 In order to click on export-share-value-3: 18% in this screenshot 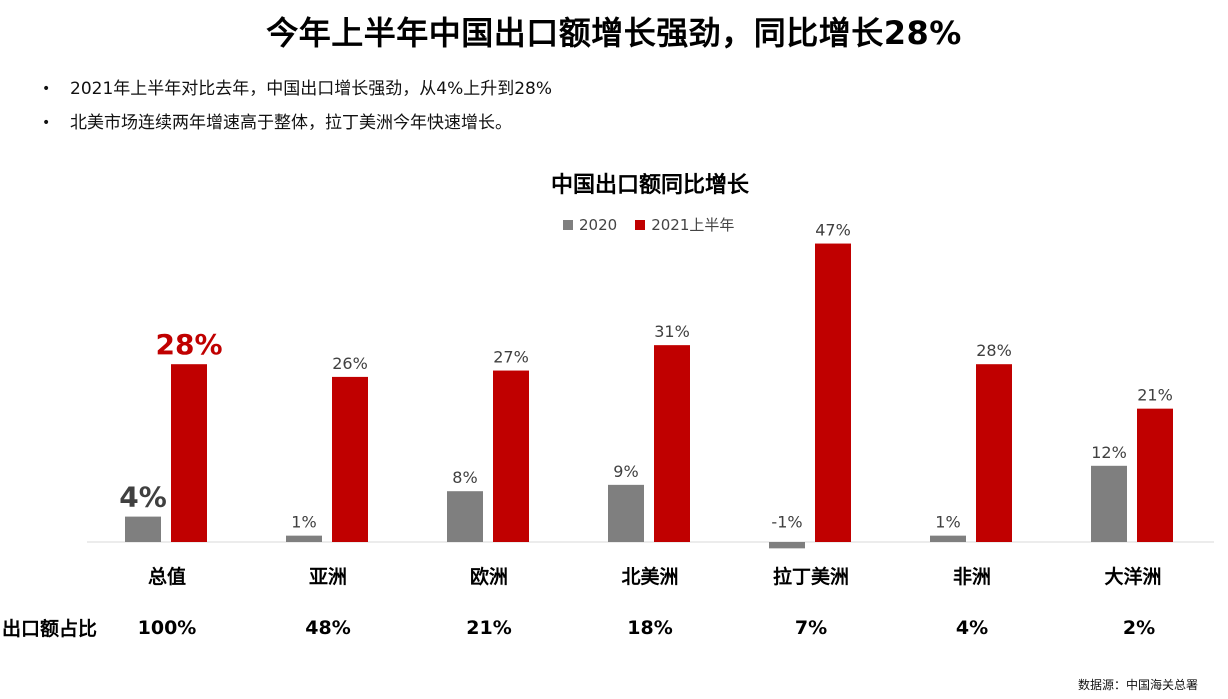, I will do `click(649, 628)`.